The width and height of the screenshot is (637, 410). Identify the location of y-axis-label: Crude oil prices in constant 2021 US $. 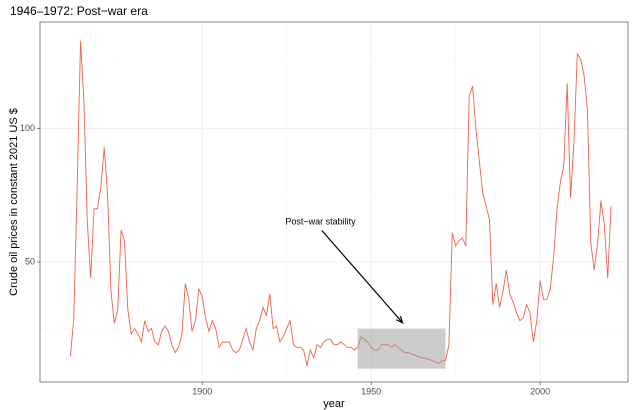
(14, 202).